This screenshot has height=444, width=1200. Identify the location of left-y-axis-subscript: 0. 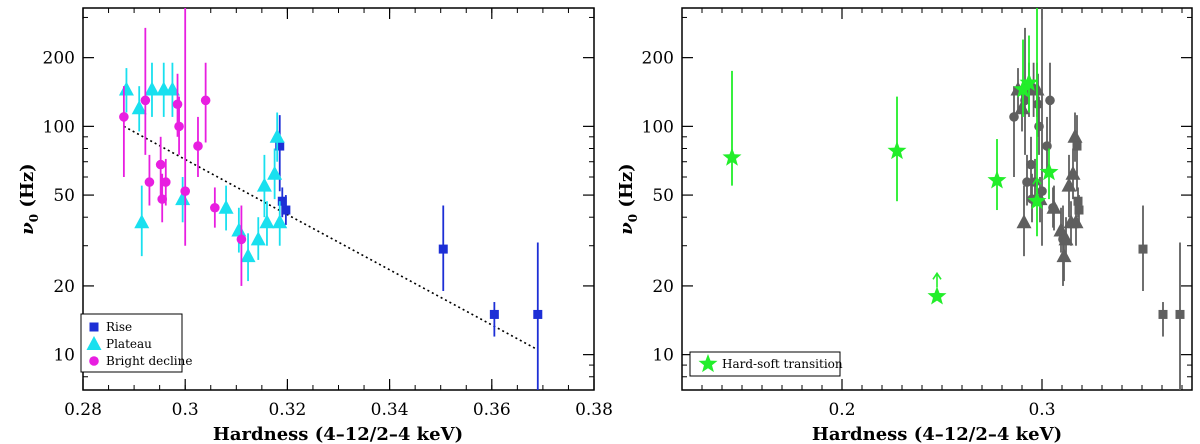
(34, 218).